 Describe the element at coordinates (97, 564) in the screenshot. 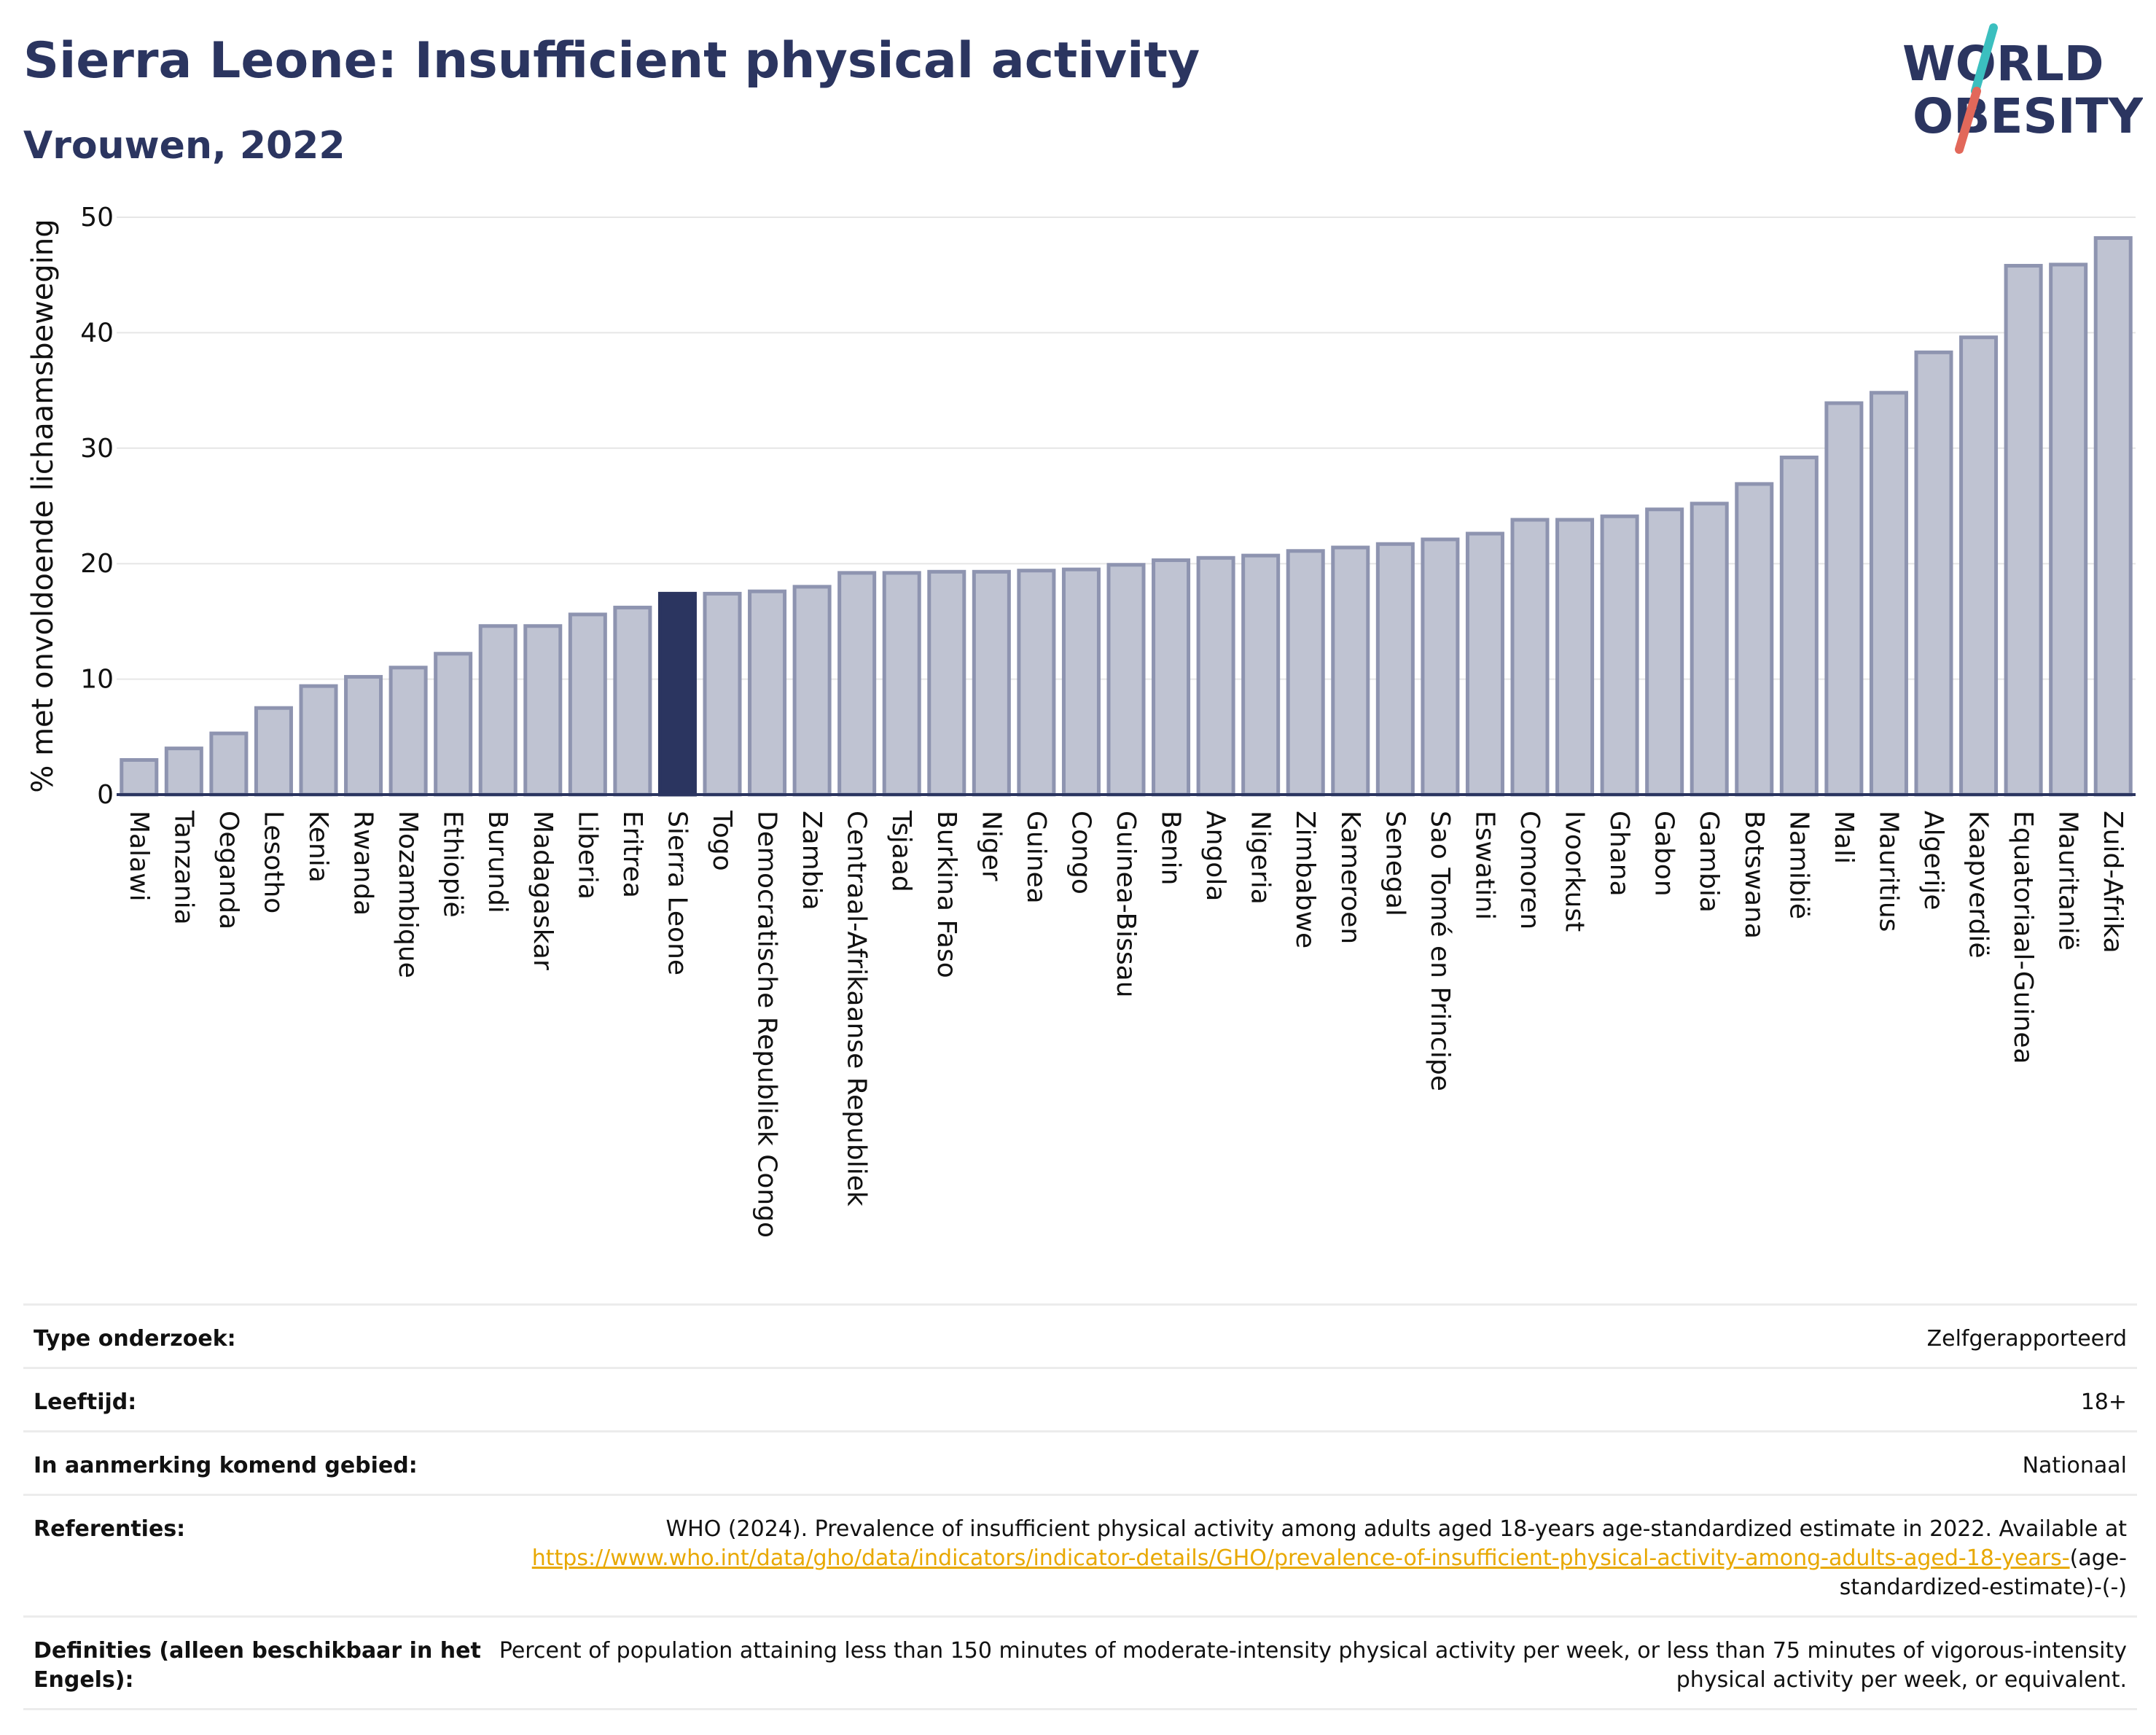

I see `y-tick-label: 20` at that location.